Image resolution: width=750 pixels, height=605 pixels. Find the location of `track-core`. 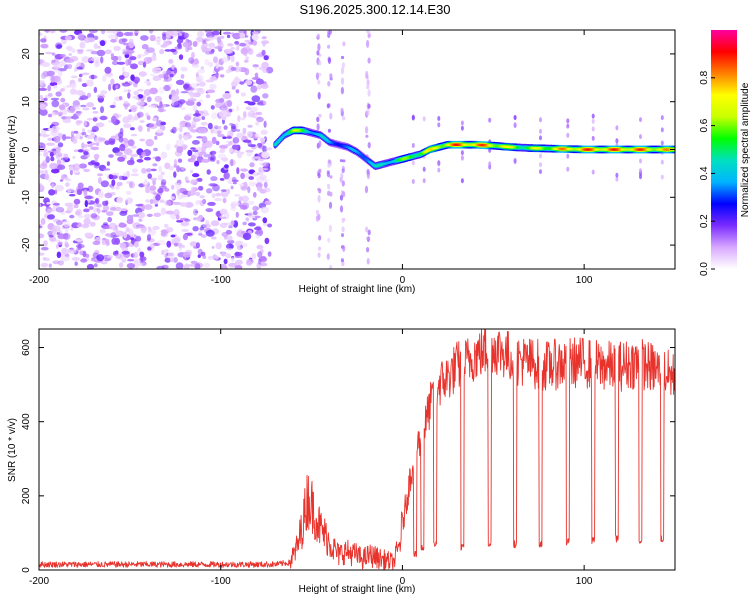

track-core is located at coordinates (474, 148).